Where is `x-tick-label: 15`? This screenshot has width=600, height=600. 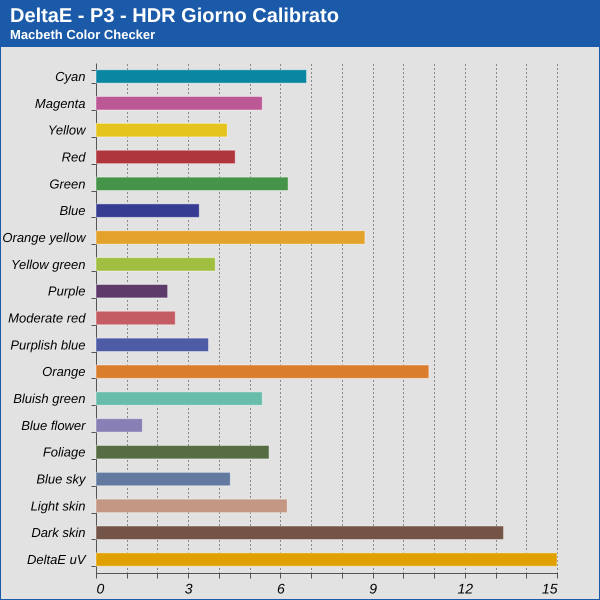
x-tick-label: 15 is located at coordinates (550, 588).